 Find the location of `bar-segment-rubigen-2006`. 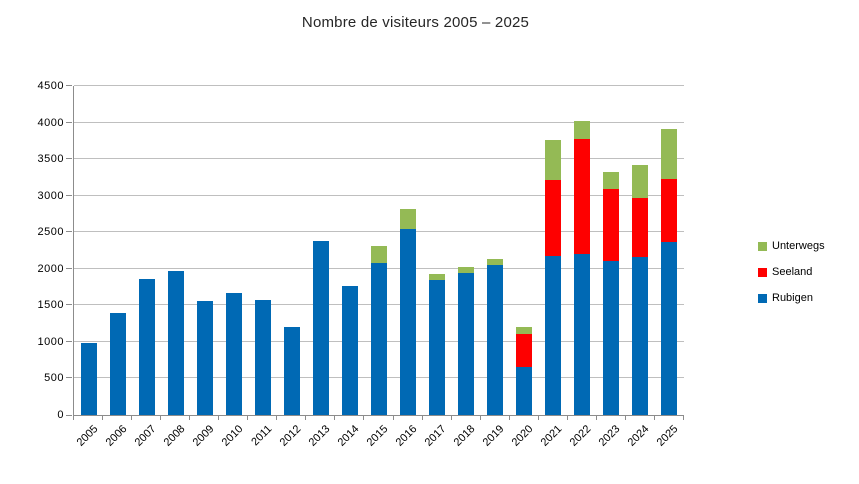

bar-segment-rubigen-2006 is located at coordinates (118, 364).